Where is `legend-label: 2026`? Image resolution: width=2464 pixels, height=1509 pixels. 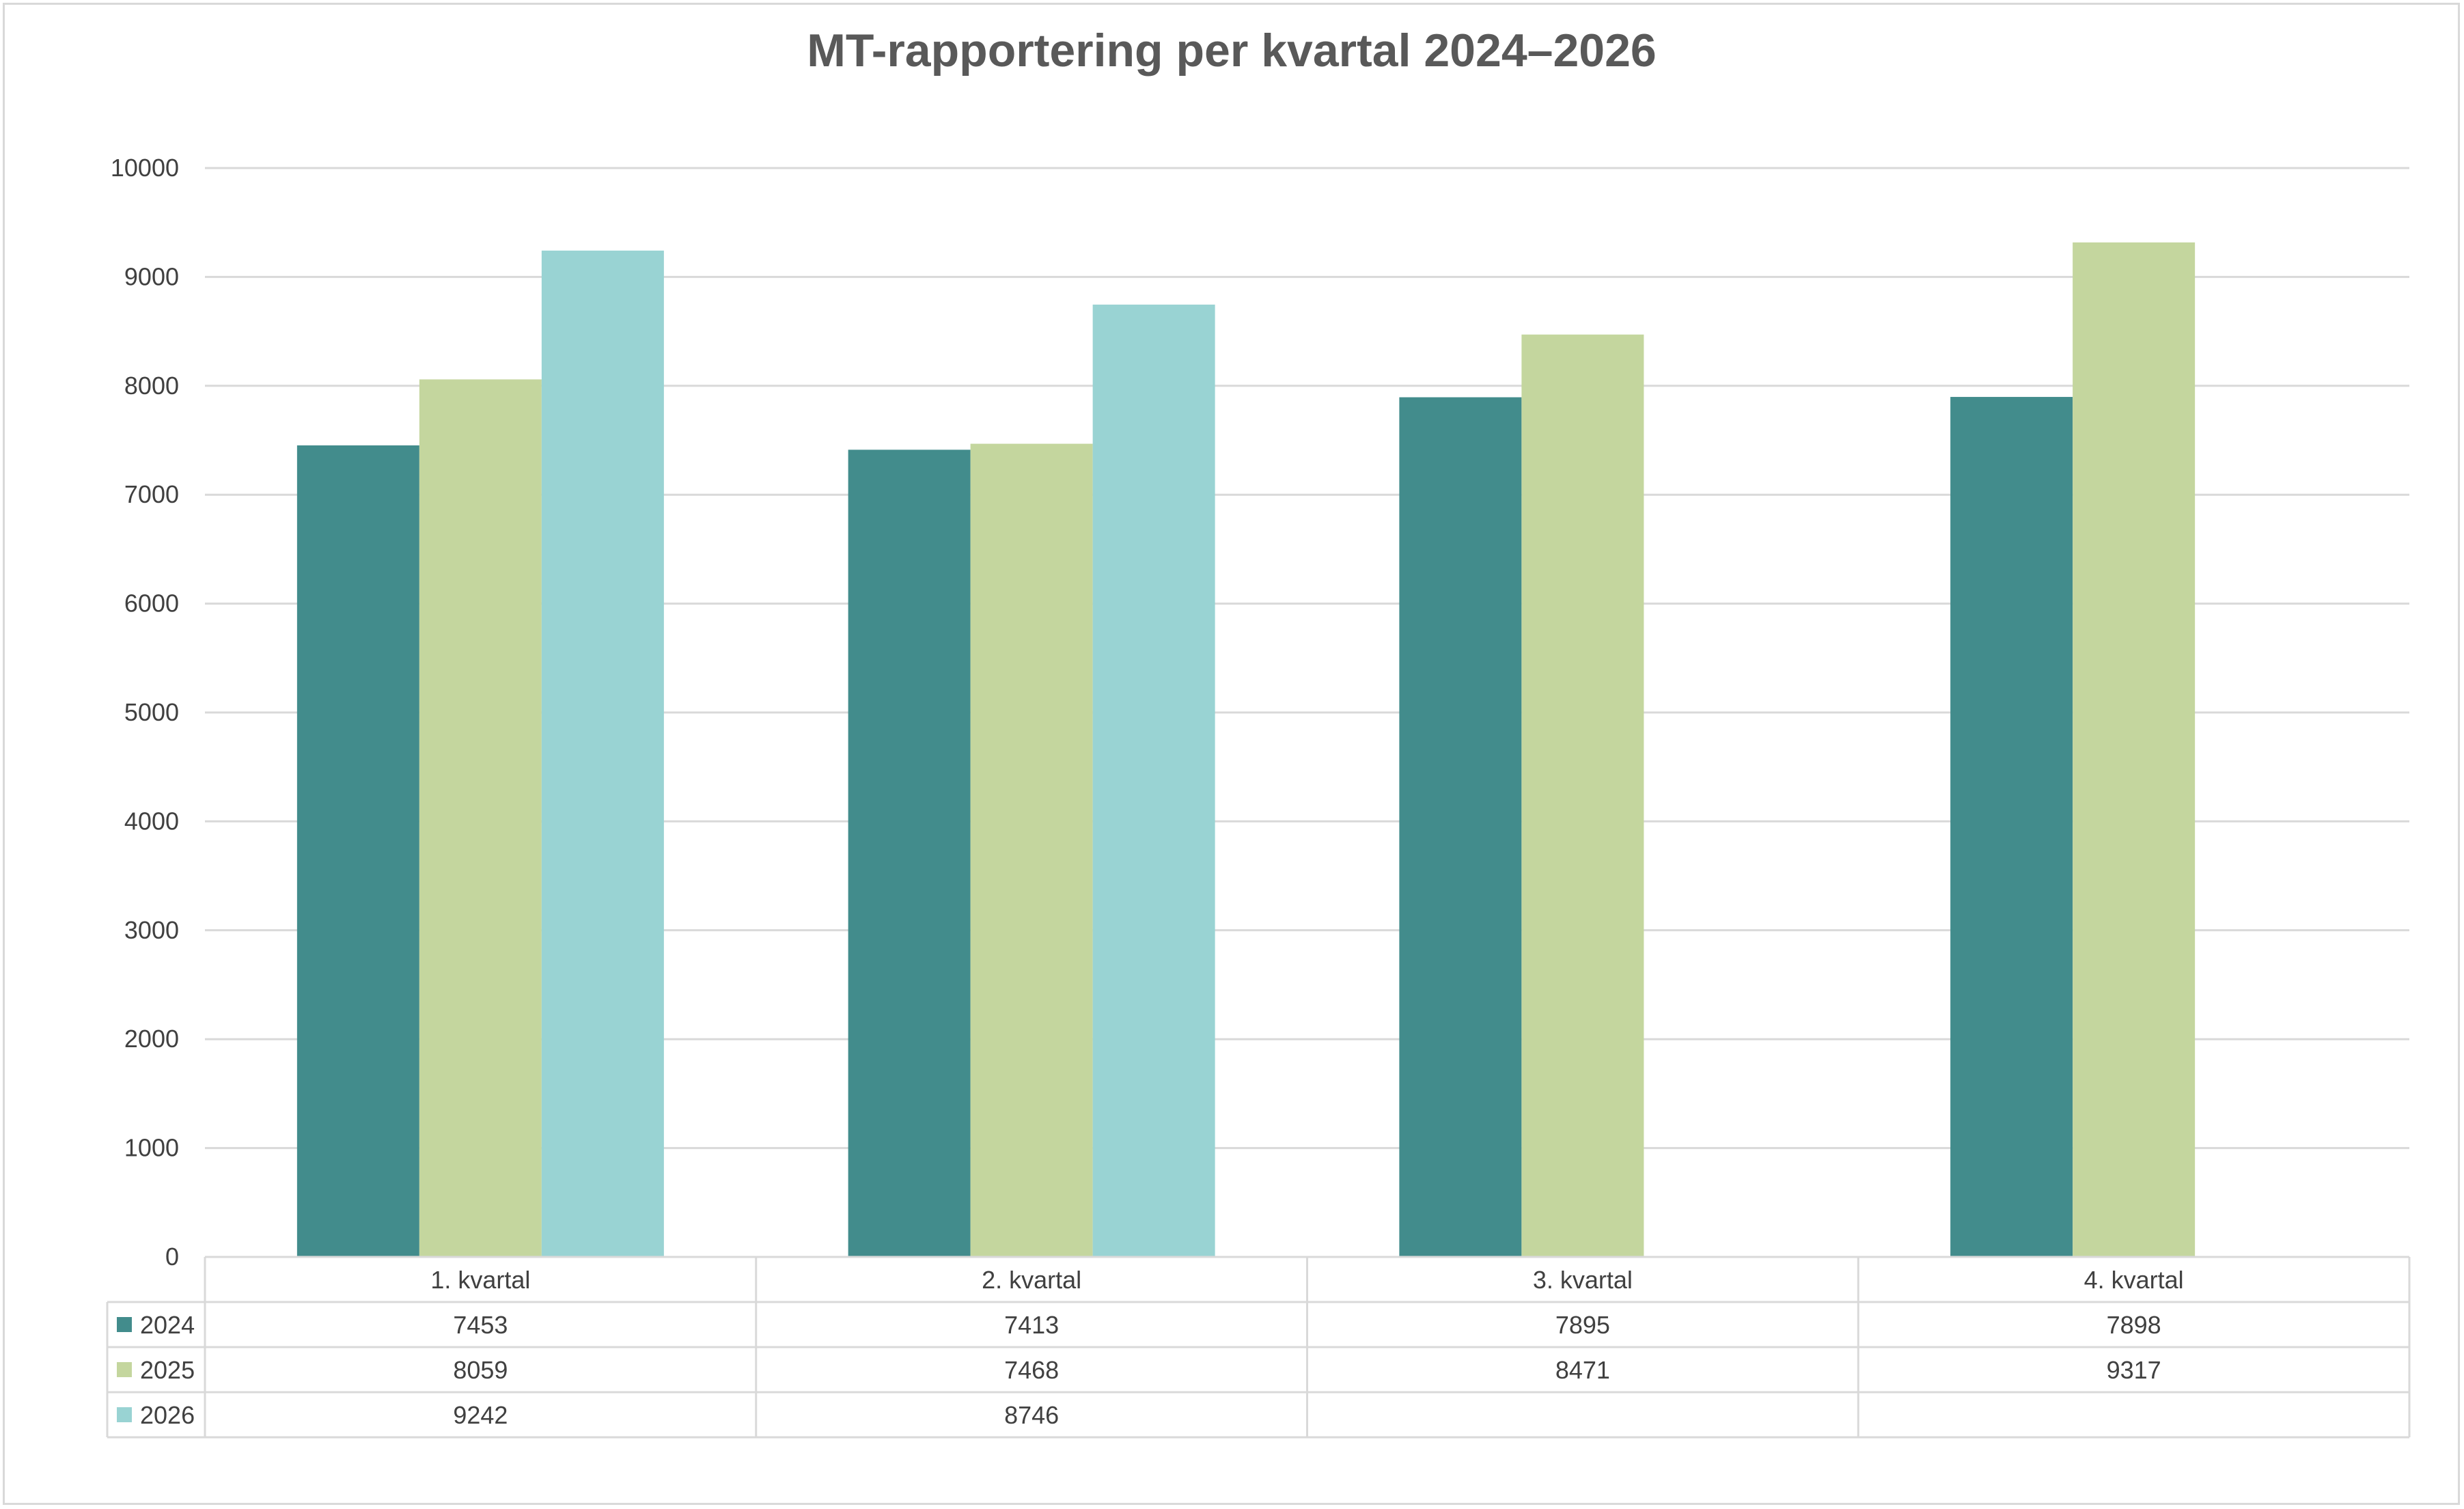 legend-label: 2026 is located at coordinates (167, 1415).